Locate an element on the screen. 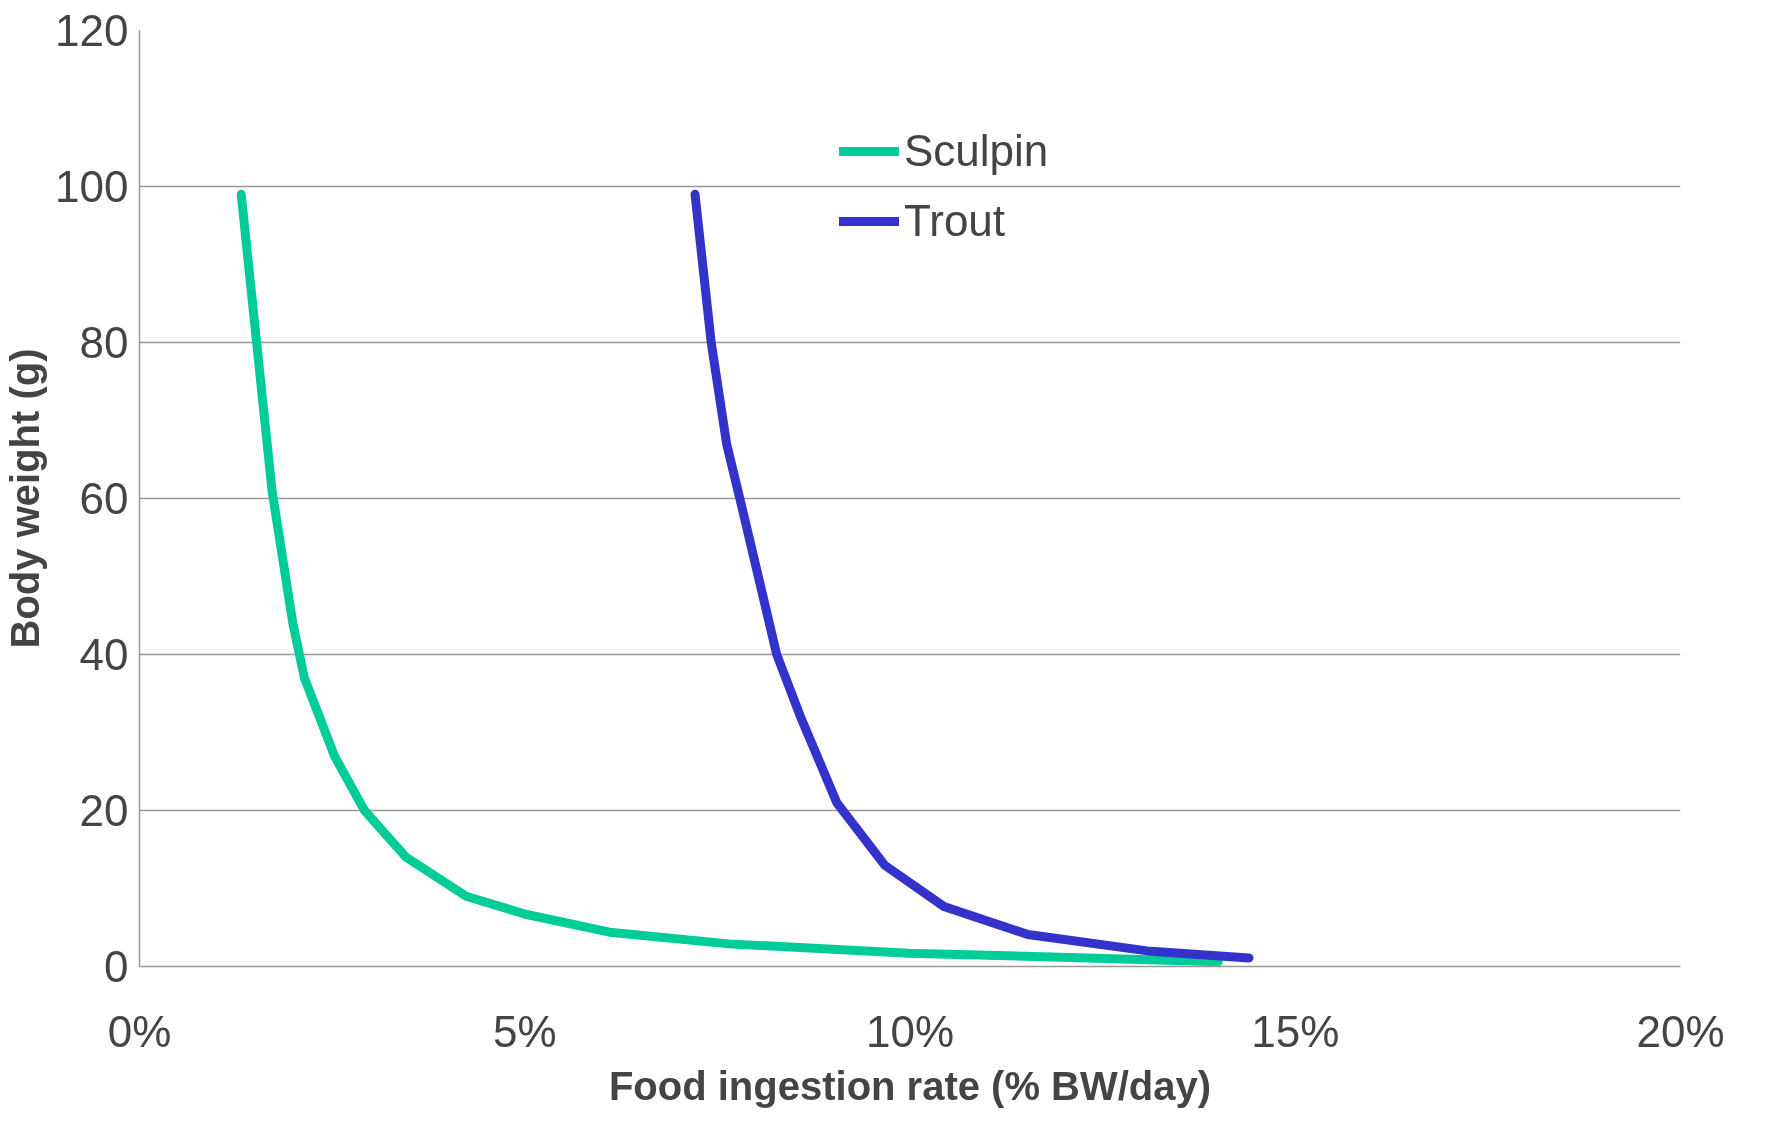  y-axis-title: Body weight (g) is located at coordinates (25, 498).